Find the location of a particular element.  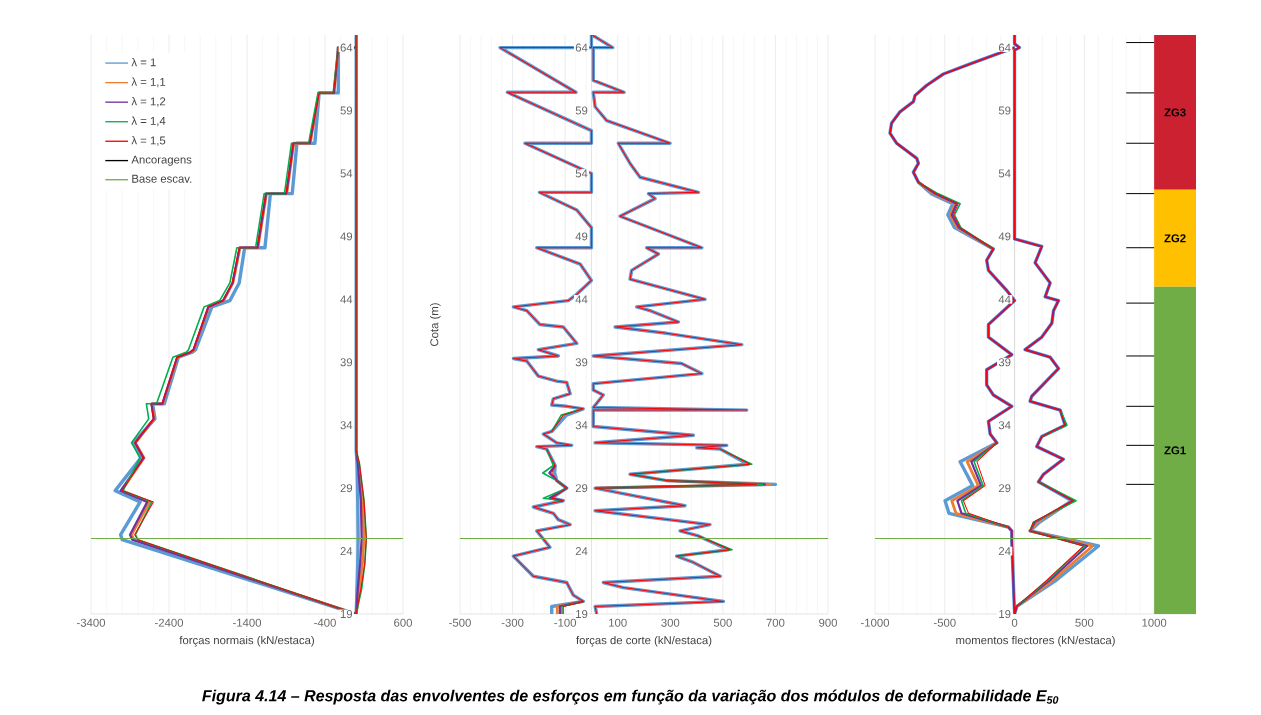

band-label: ZG3 is located at coordinates (1175, 112).